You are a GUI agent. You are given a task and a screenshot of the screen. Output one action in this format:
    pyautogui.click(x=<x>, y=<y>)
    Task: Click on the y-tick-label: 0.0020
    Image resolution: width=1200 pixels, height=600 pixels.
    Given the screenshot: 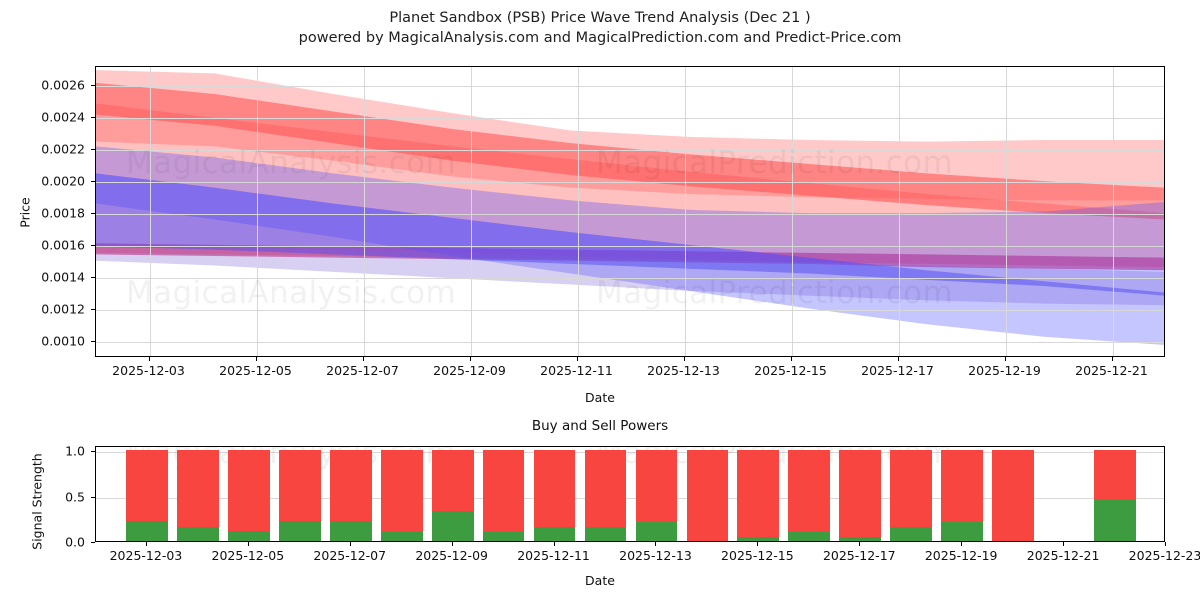 What is the action you would take?
    pyautogui.click(x=63, y=181)
    